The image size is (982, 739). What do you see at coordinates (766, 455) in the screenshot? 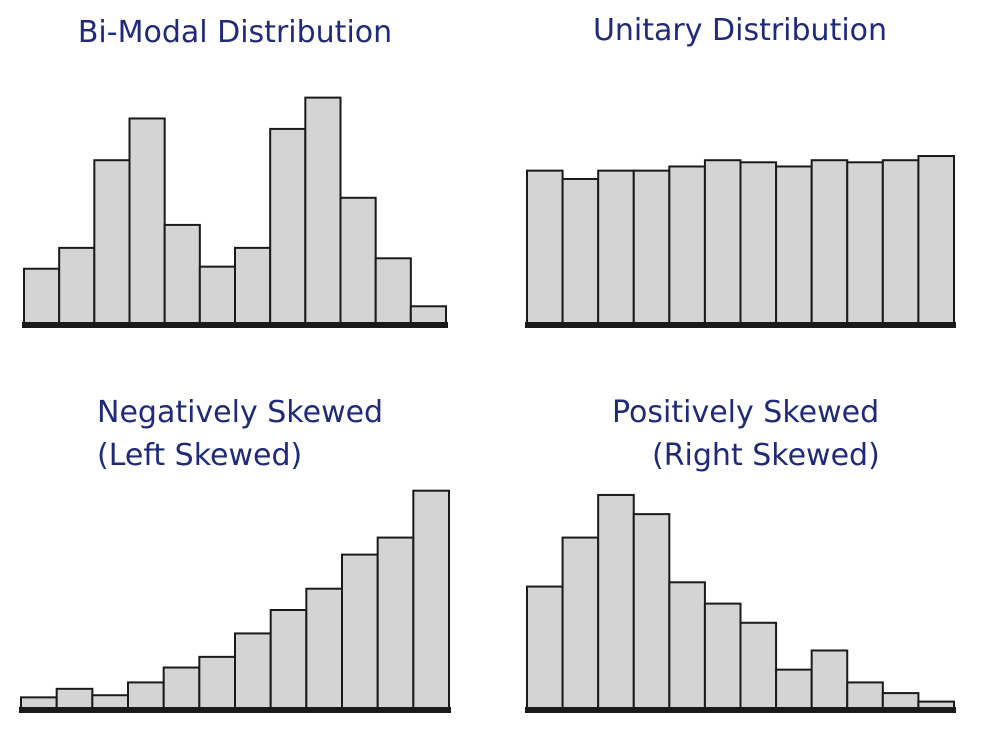
I see `chart-title-4-line-2: (Right Skewed)` at bounding box center [766, 455].